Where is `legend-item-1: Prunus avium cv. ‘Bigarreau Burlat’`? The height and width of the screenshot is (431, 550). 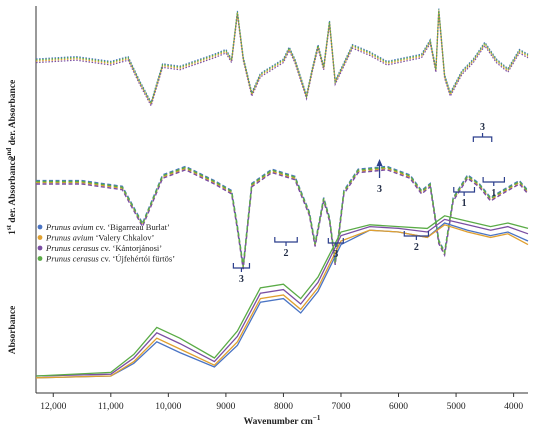 legend-item-1: Prunus avium cv. ‘Bigarreau Burlat’ is located at coordinates (103, 227).